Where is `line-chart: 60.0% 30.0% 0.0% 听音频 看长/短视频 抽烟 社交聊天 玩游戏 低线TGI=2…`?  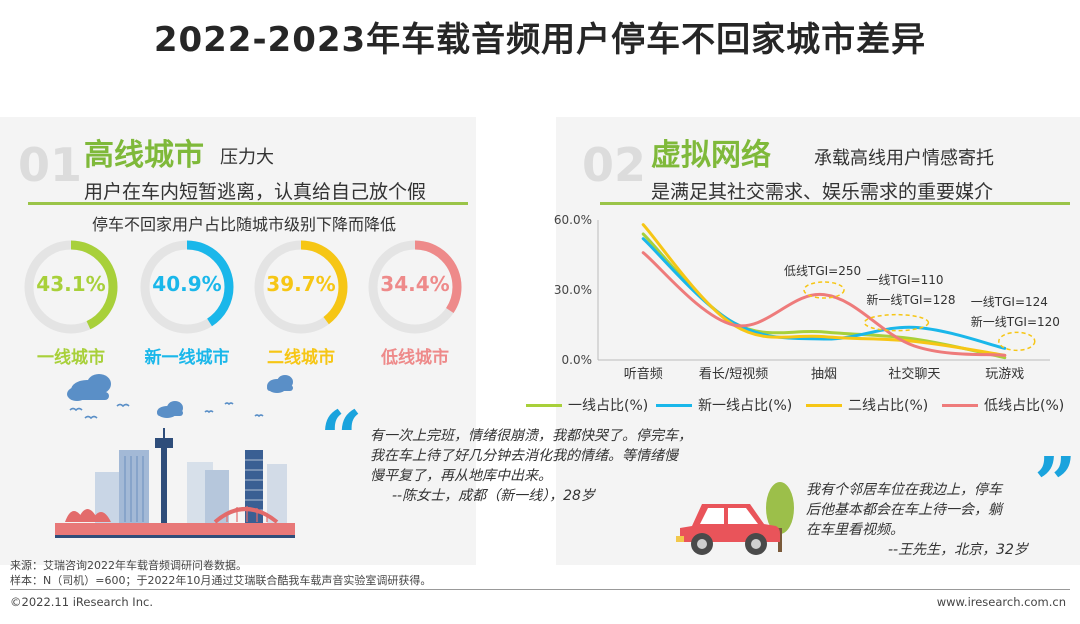 line-chart: 60.0% 30.0% 0.0% 听音频 看长/短视频 抽烟 社交聊天 玩游戏 低线TGI=2… is located at coordinates (807, 297).